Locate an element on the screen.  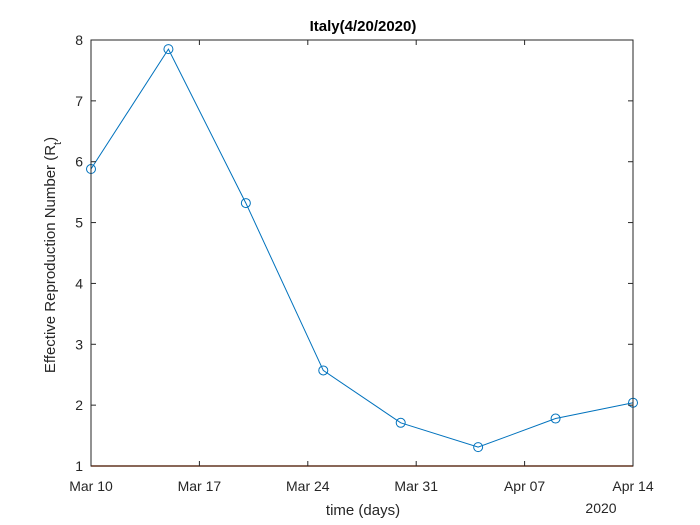
x-axis-title: time (days) is located at coordinates (363, 510).